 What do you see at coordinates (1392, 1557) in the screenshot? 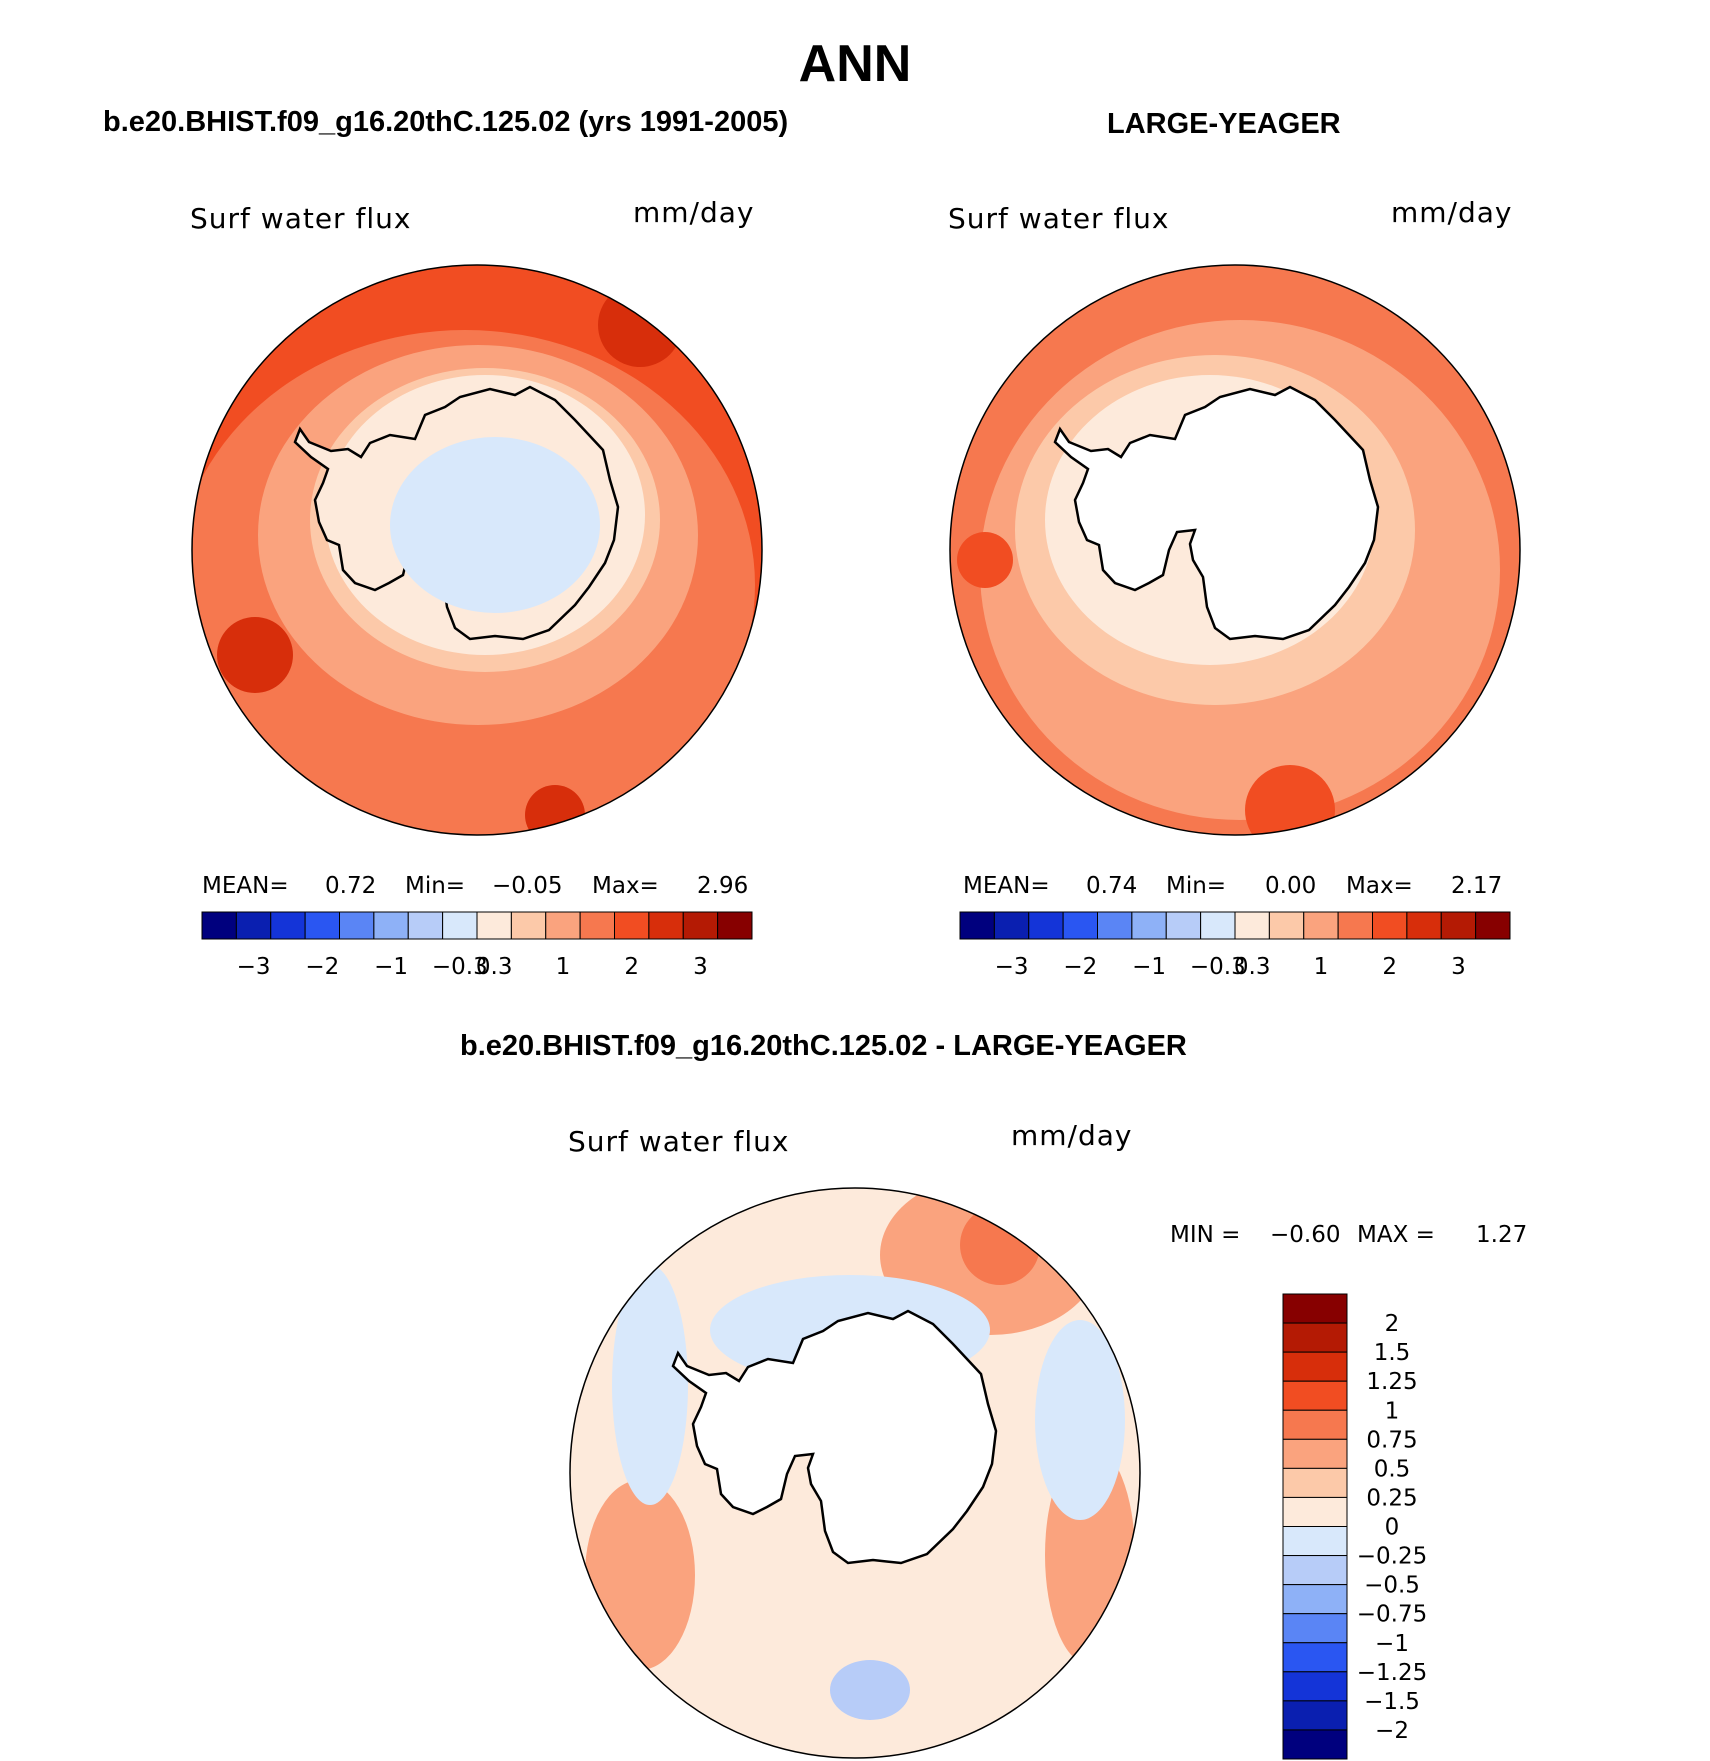
I see `colorbar-diff-tick-8: −0.25` at bounding box center [1392, 1557].